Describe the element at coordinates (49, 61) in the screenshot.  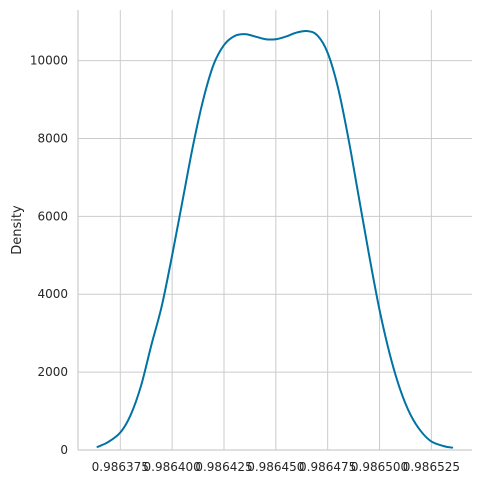
I see `y-tick-label: 10000` at that location.